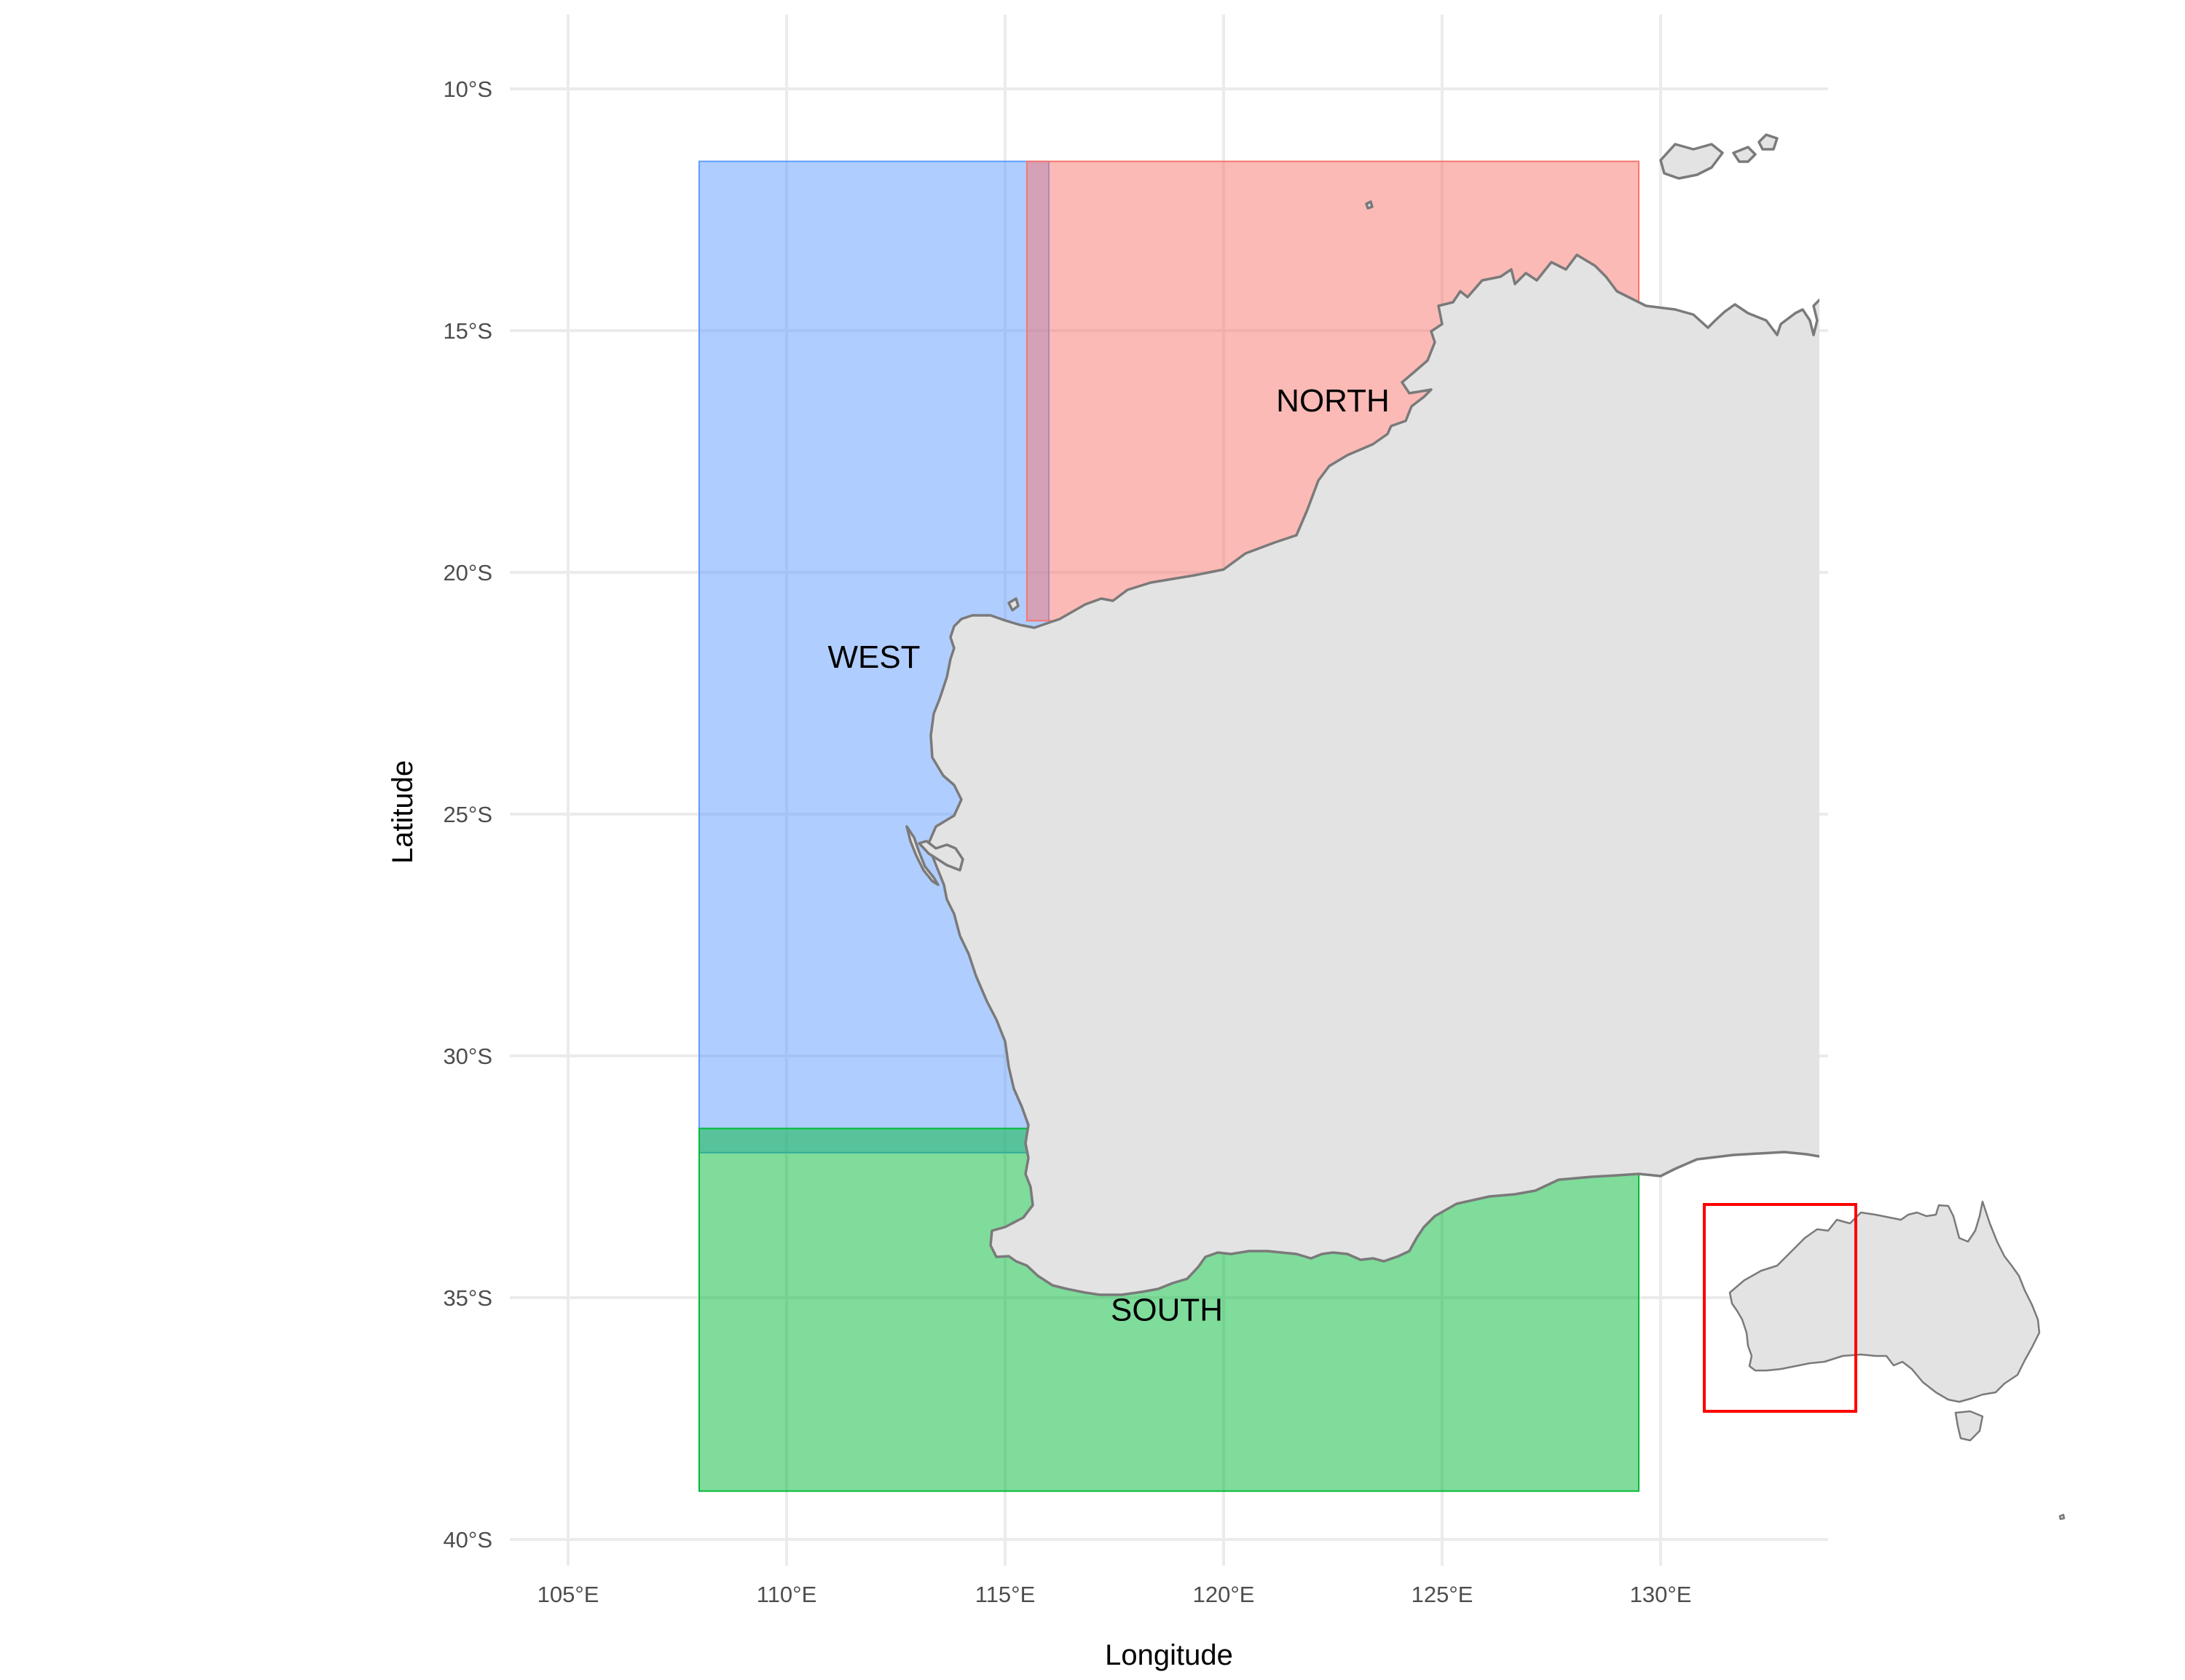 The height and width of the screenshot is (1680, 2185). I want to click on x-tick-label: 115°E, so click(1006, 1594).